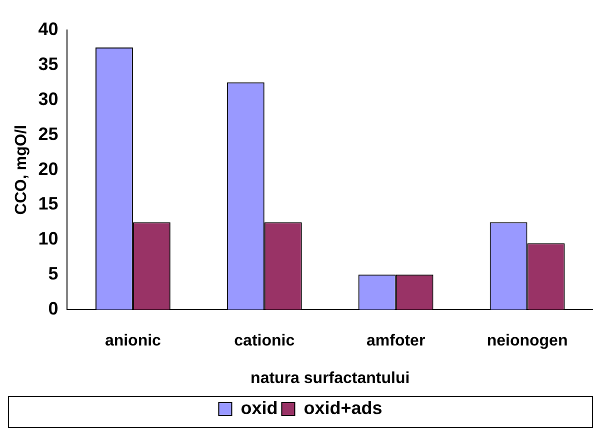  Describe the element at coordinates (264, 341) in the screenshot. I see `x-tick-label: cationic` at that location.